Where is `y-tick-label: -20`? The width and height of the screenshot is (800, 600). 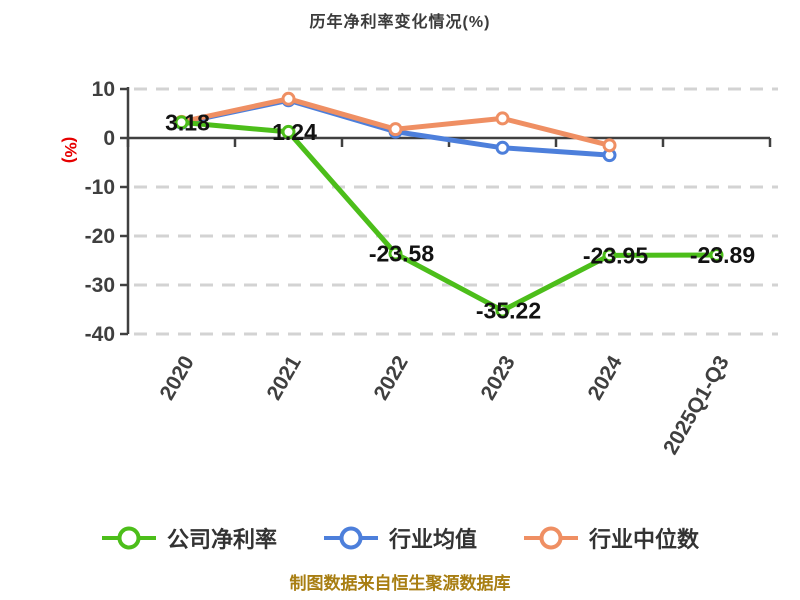
y-tick-label: -20 is located at coordinates (100, 236).